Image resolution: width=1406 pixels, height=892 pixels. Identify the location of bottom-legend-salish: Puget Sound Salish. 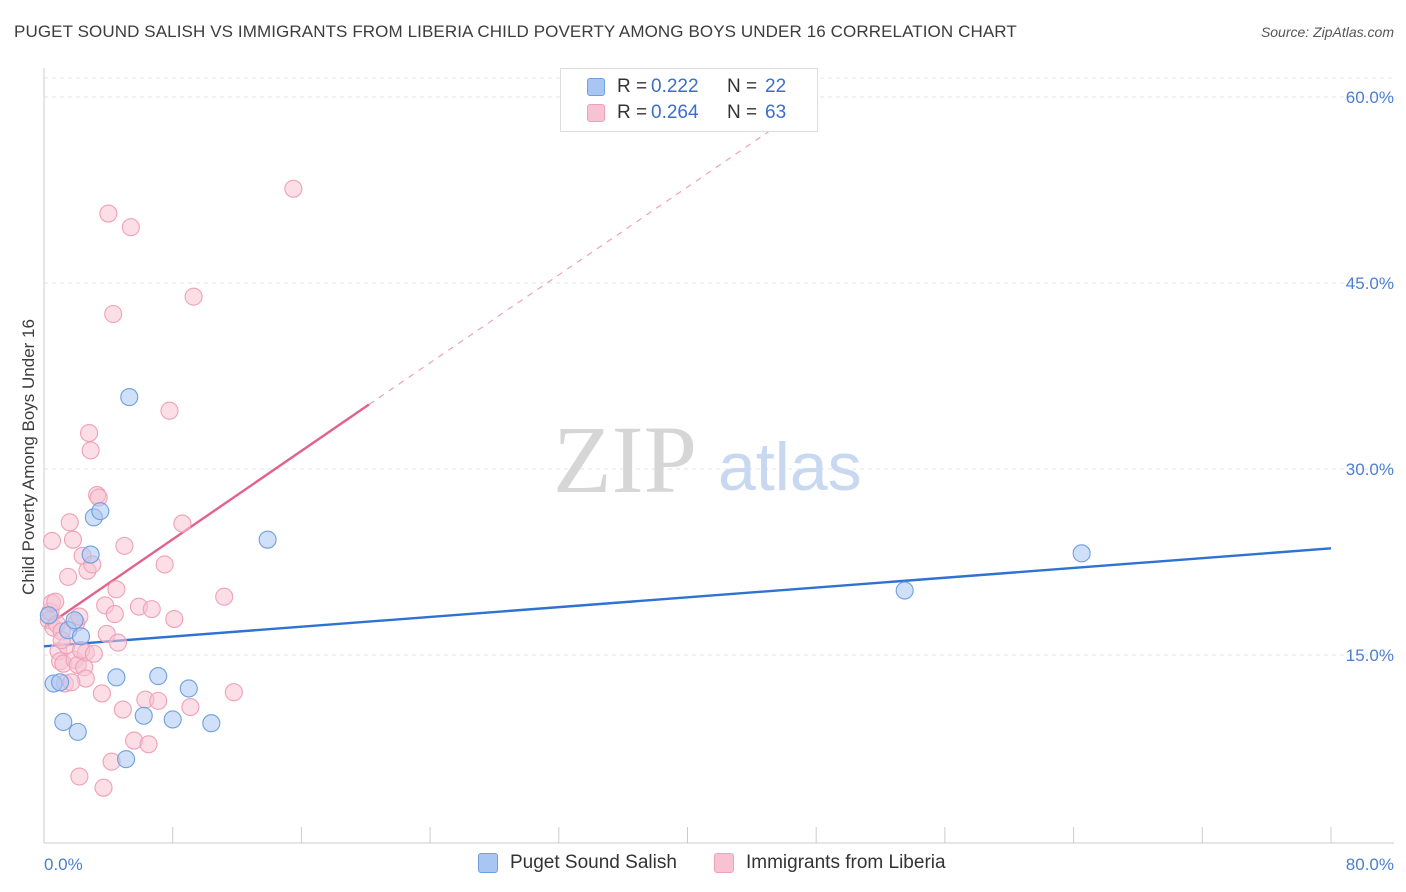
(577, 863).